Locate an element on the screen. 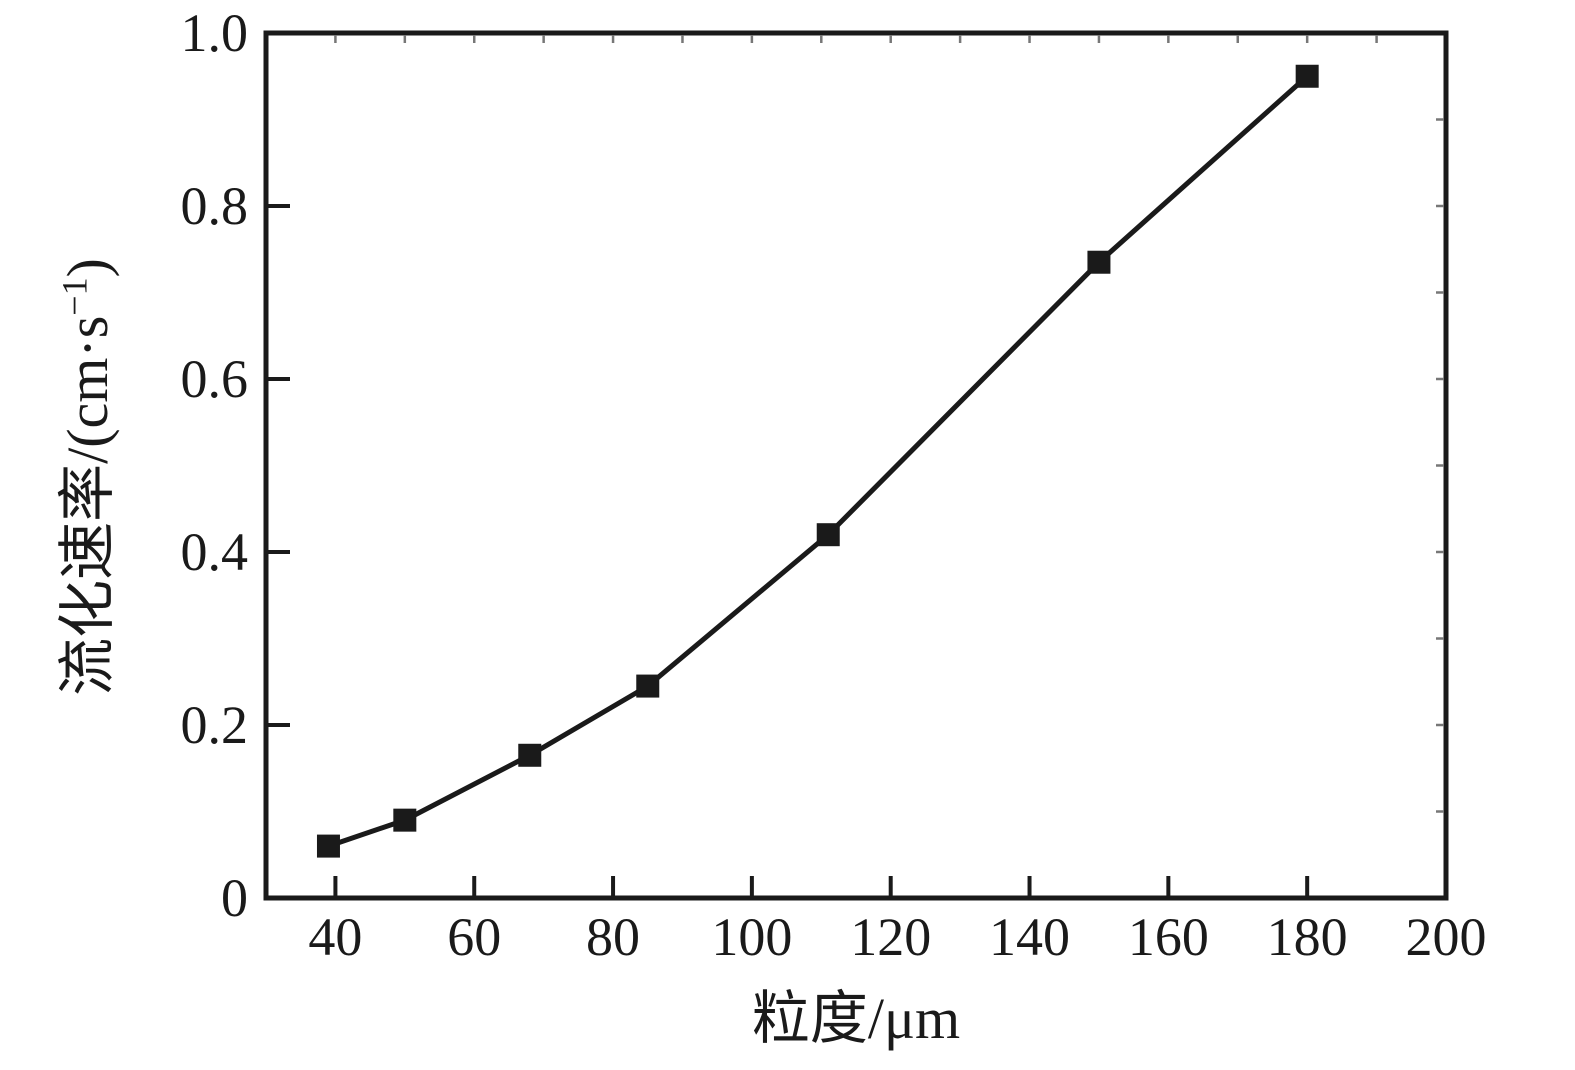 The image size is (1575, 1070). y-axis-title-close: ) is located at coordinates (87, 268).